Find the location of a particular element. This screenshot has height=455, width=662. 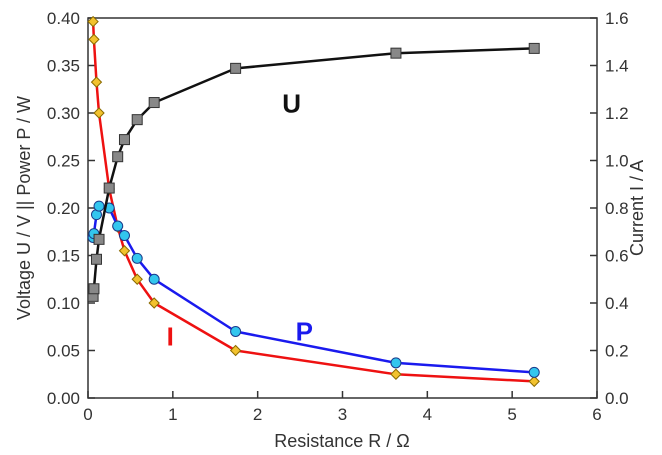

y-right-tick-label: 1.6 is located at coordinates (617, 18).